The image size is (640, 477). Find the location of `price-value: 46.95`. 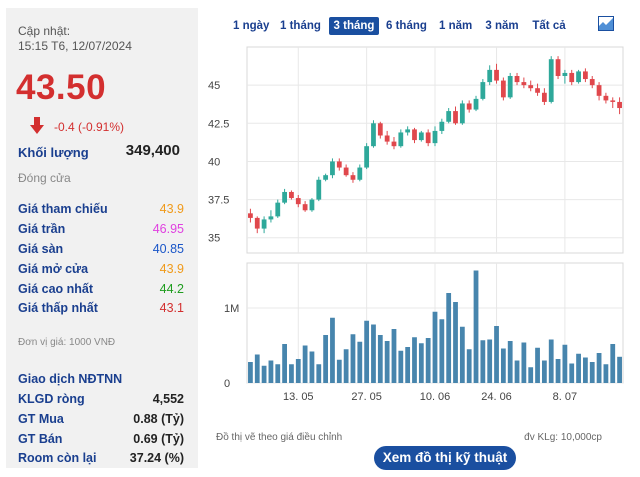

price-value: 46.95 is located at coordinates (168, 229).